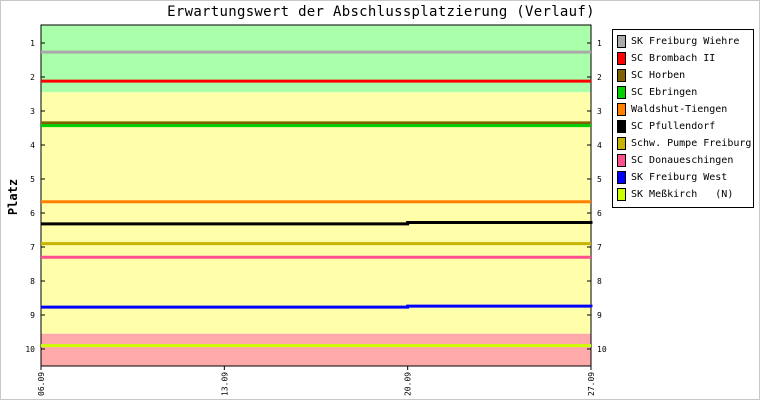 The width and height of the screenshot is (760, 401). Describe the element at coordinates (599, 77) in the screenshot. I see `y-tick-label-right: 2` at that location.